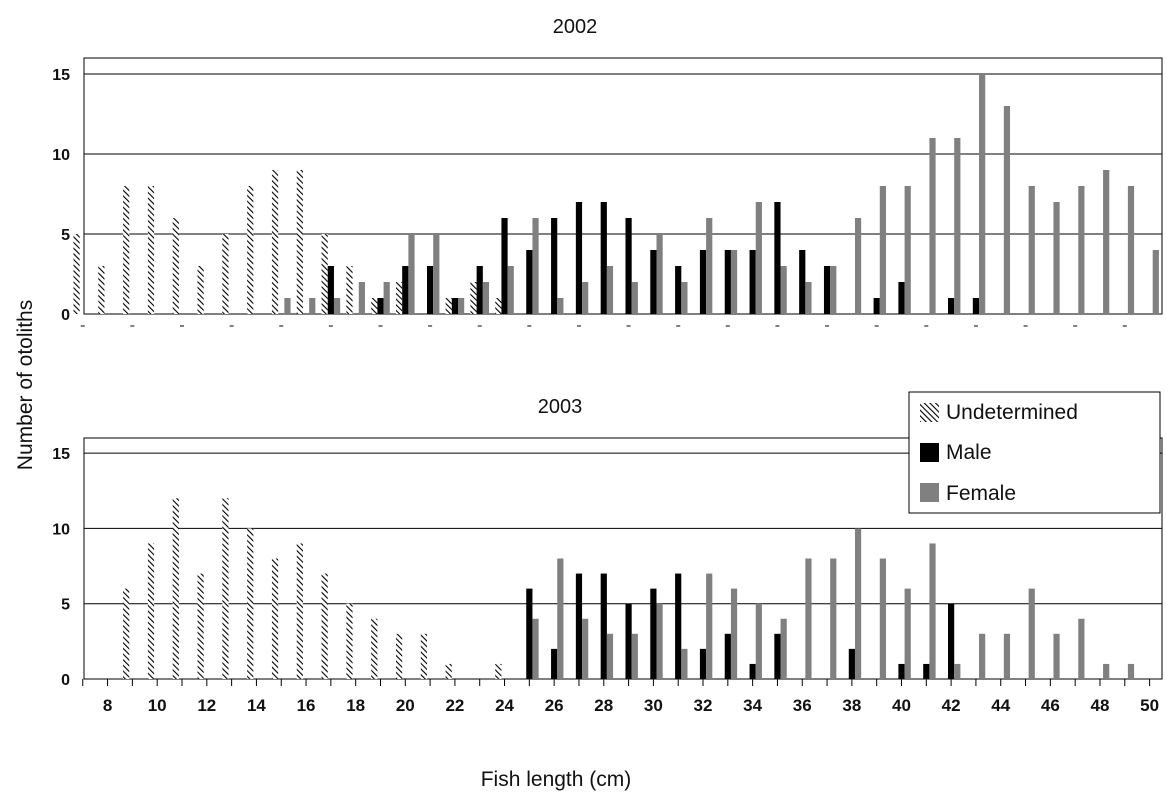 This screenshot has height=803, width=1166. I want to click on x-tick-label: 42, so click(951, 705).